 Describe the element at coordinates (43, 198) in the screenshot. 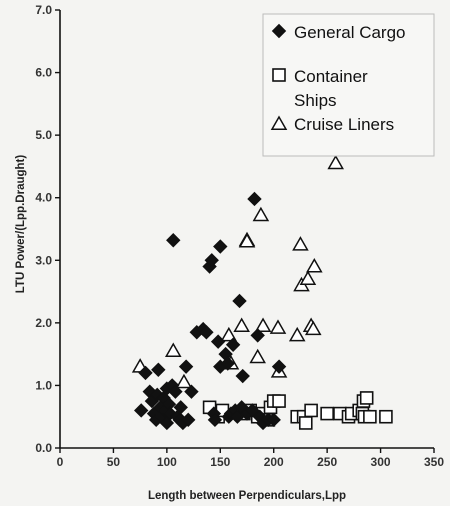

I see `y-tick-label: 4.0` at that location.